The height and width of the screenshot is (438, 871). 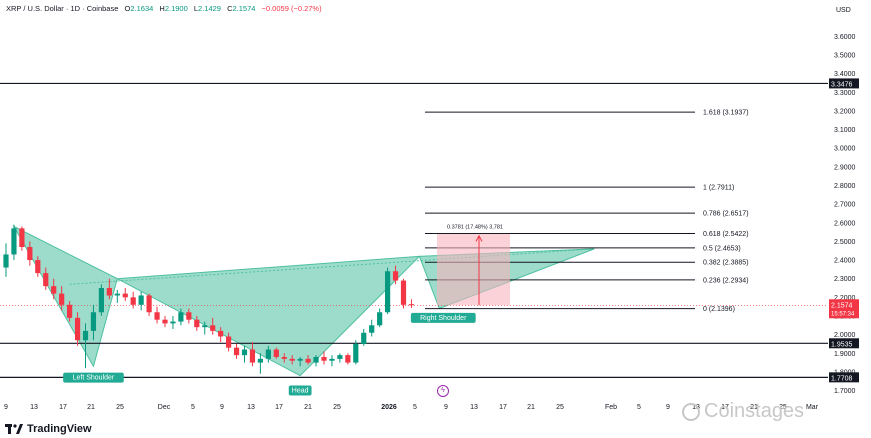 What do you see at coordinates (842, 305) in the screenshot?
I see `current-price-tag-value: 2.1574` at bounding box center [842, 305].